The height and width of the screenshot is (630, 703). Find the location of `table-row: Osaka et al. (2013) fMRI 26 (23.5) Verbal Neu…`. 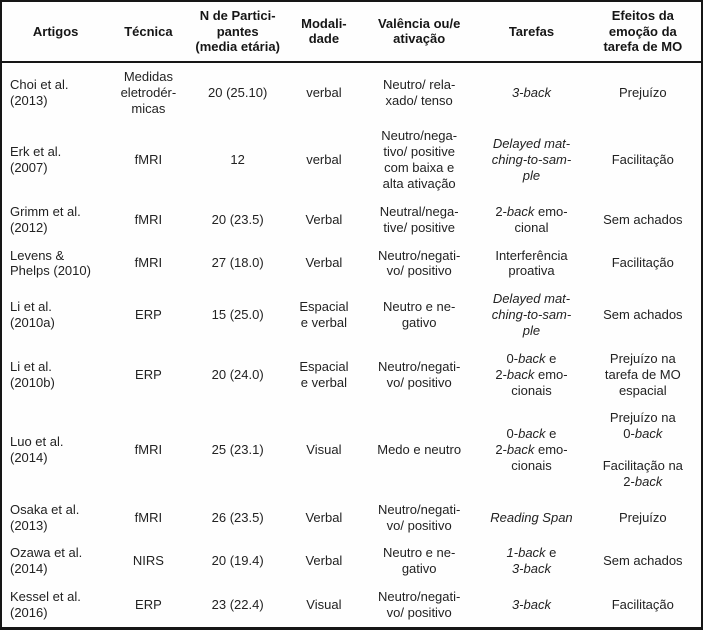

table-row: Osaka et al. (2013) fMRI 26 (23.5) Verbal Neu… is located at coordinates (351, 518).